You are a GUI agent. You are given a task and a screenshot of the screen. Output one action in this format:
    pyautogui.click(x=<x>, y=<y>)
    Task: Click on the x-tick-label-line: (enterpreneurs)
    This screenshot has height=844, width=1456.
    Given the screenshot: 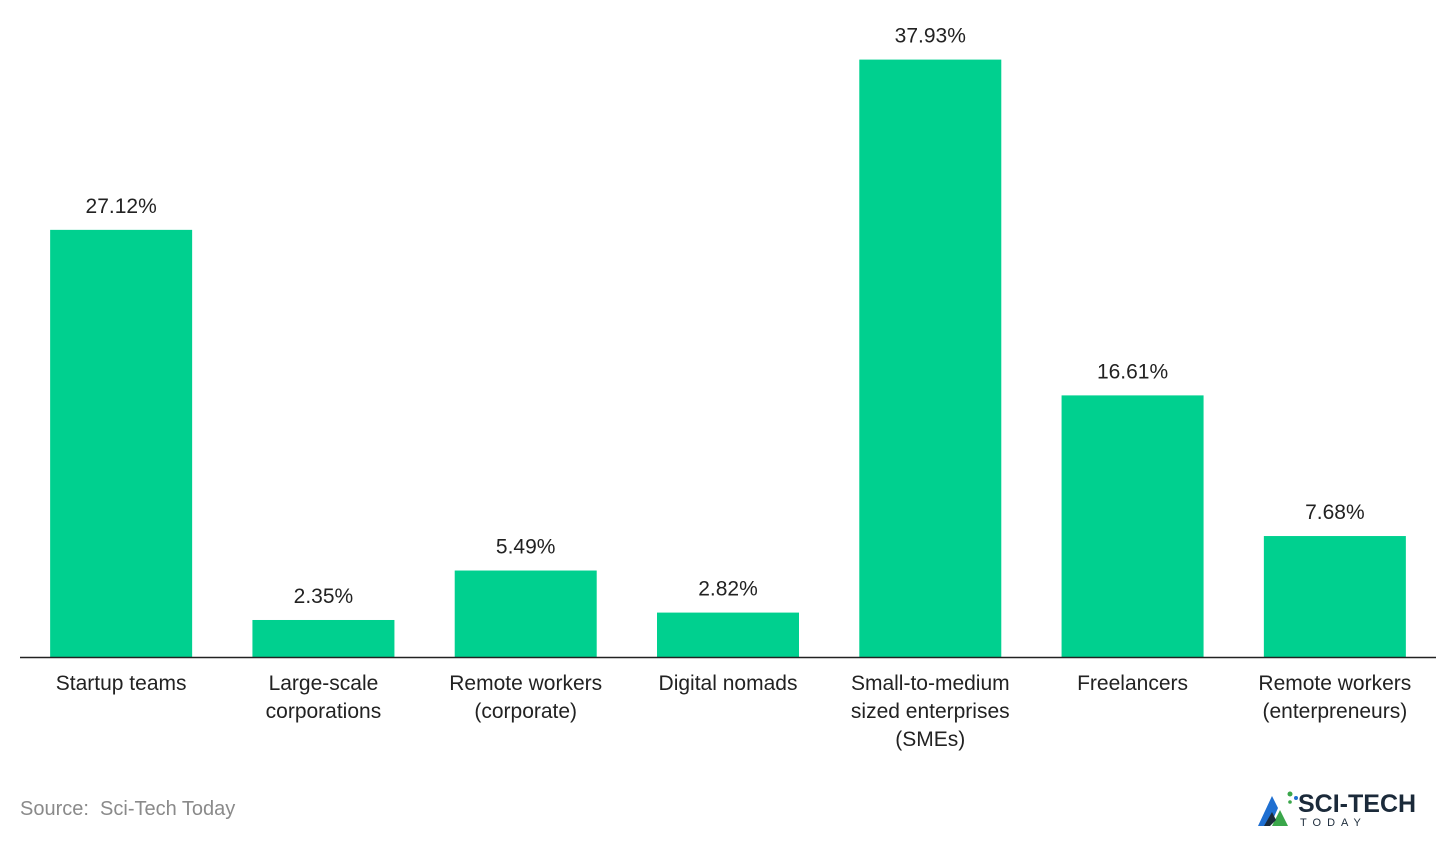 What is the action you would take?
    pyautogui.click(x=1334, y=711)
    